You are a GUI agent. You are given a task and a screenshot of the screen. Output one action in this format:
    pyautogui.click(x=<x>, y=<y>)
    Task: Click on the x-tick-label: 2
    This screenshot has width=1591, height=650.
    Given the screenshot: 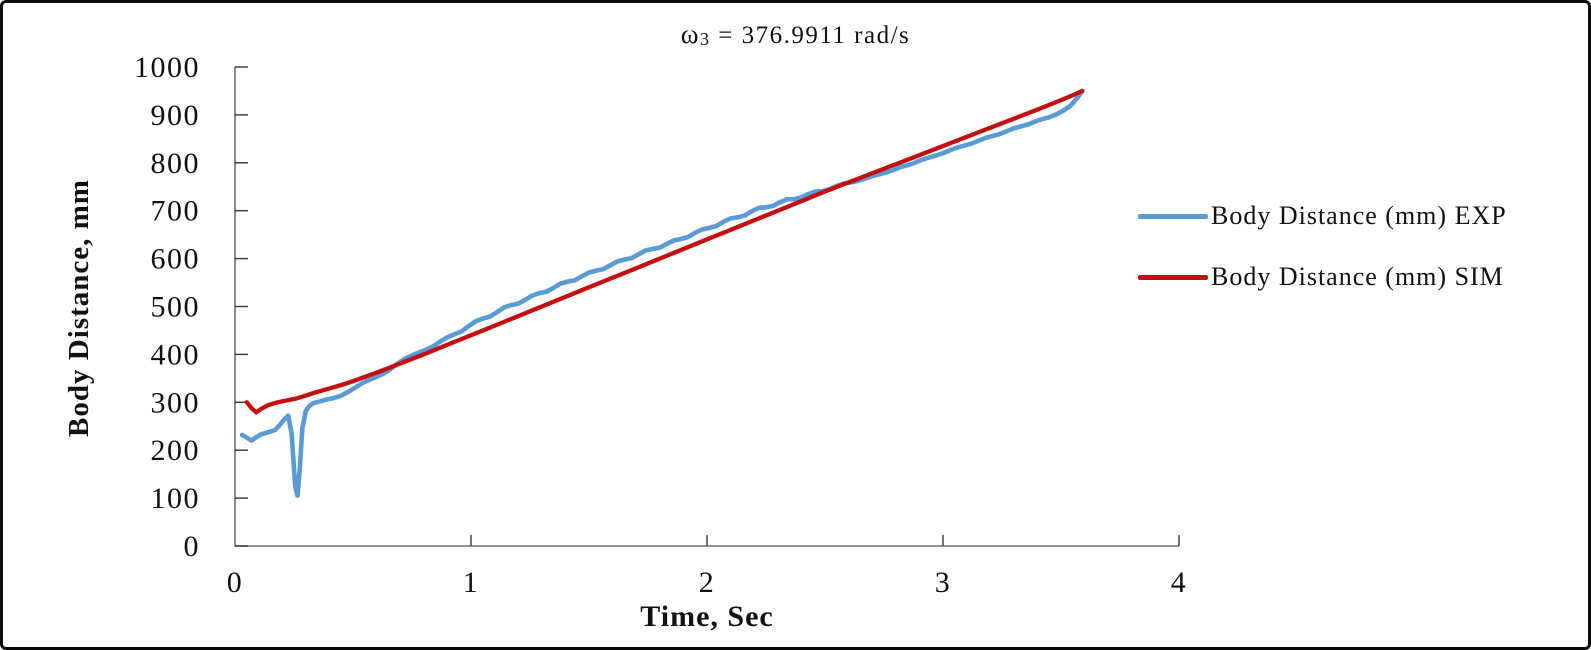 What is the action you would take?
    pyautogui.click(x=707, y=582)
    